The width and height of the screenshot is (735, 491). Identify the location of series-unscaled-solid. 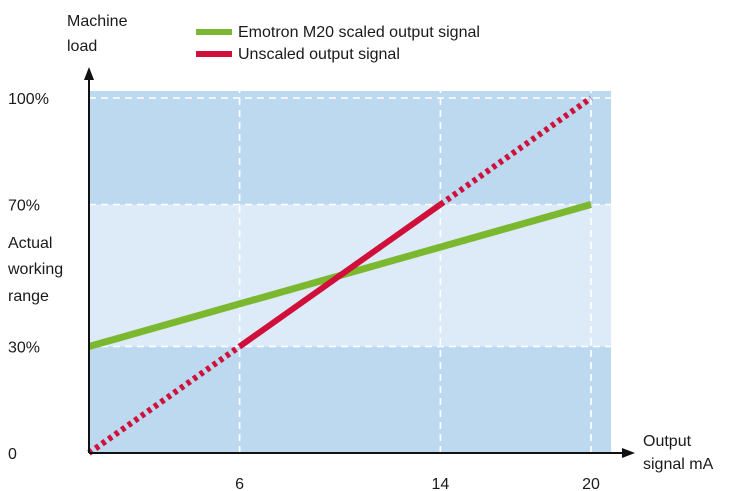
(340, 275).